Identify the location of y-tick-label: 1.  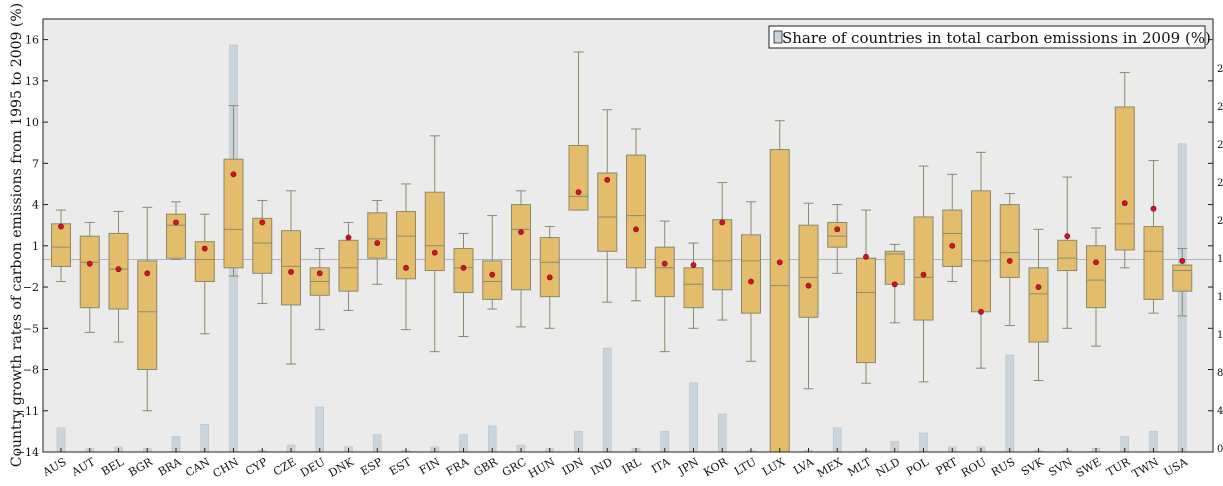
(35, 246).